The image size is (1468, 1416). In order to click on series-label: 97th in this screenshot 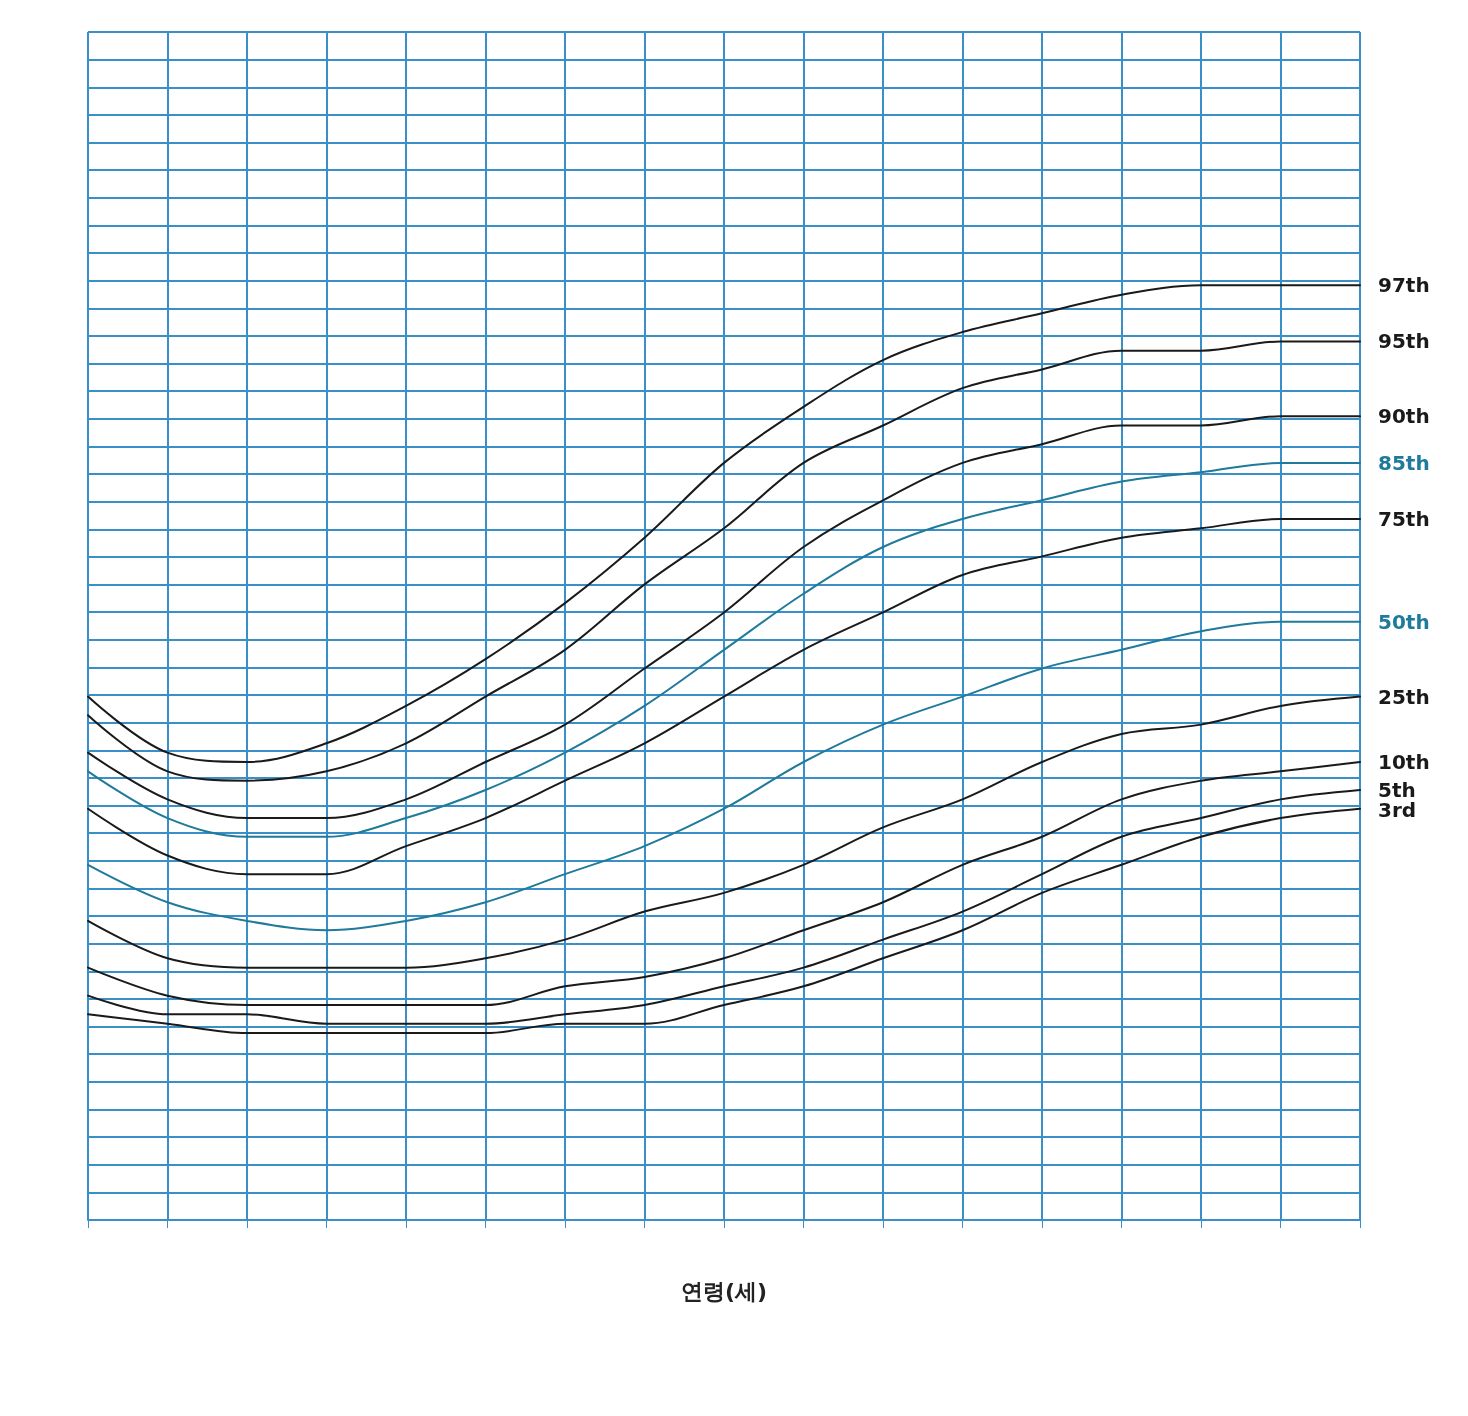, I will do `click(1404, 285)`.